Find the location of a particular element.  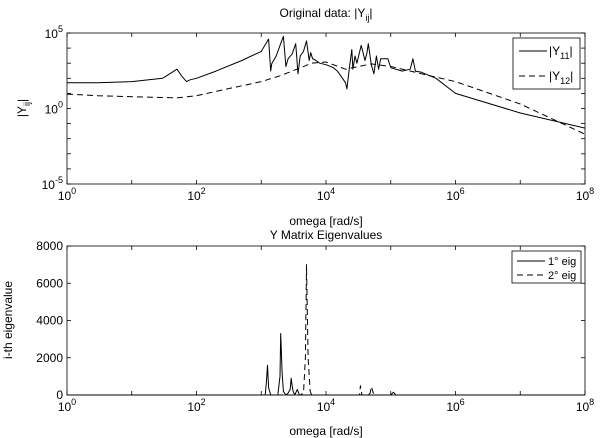

chart-2-legend-box is located at coordinates (546, 267).